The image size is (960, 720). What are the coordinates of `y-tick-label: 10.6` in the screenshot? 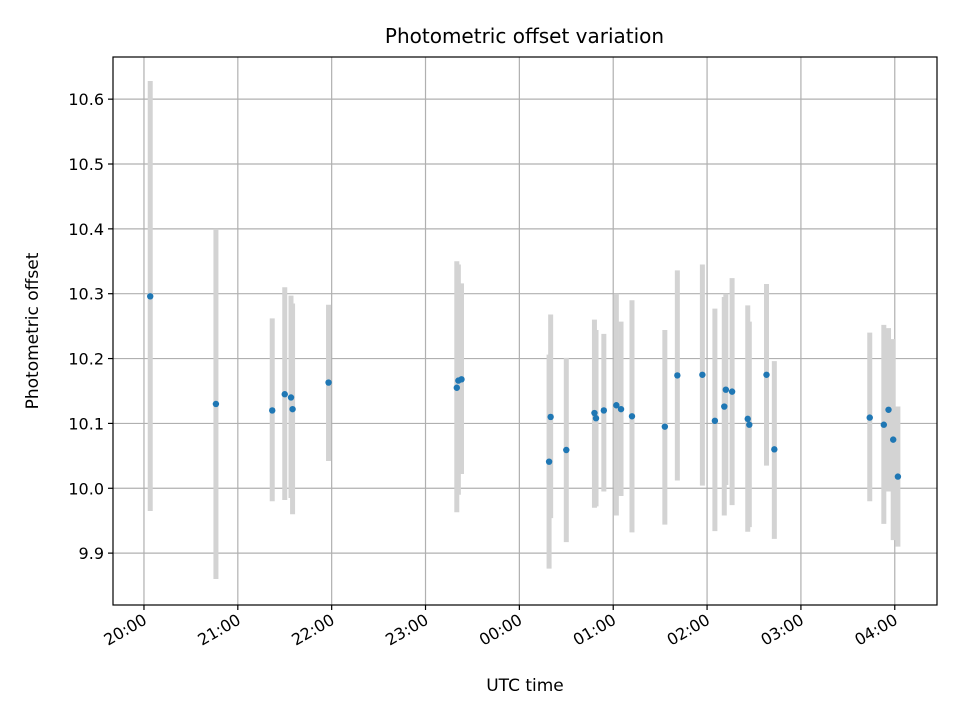 It's located at (86, 99).